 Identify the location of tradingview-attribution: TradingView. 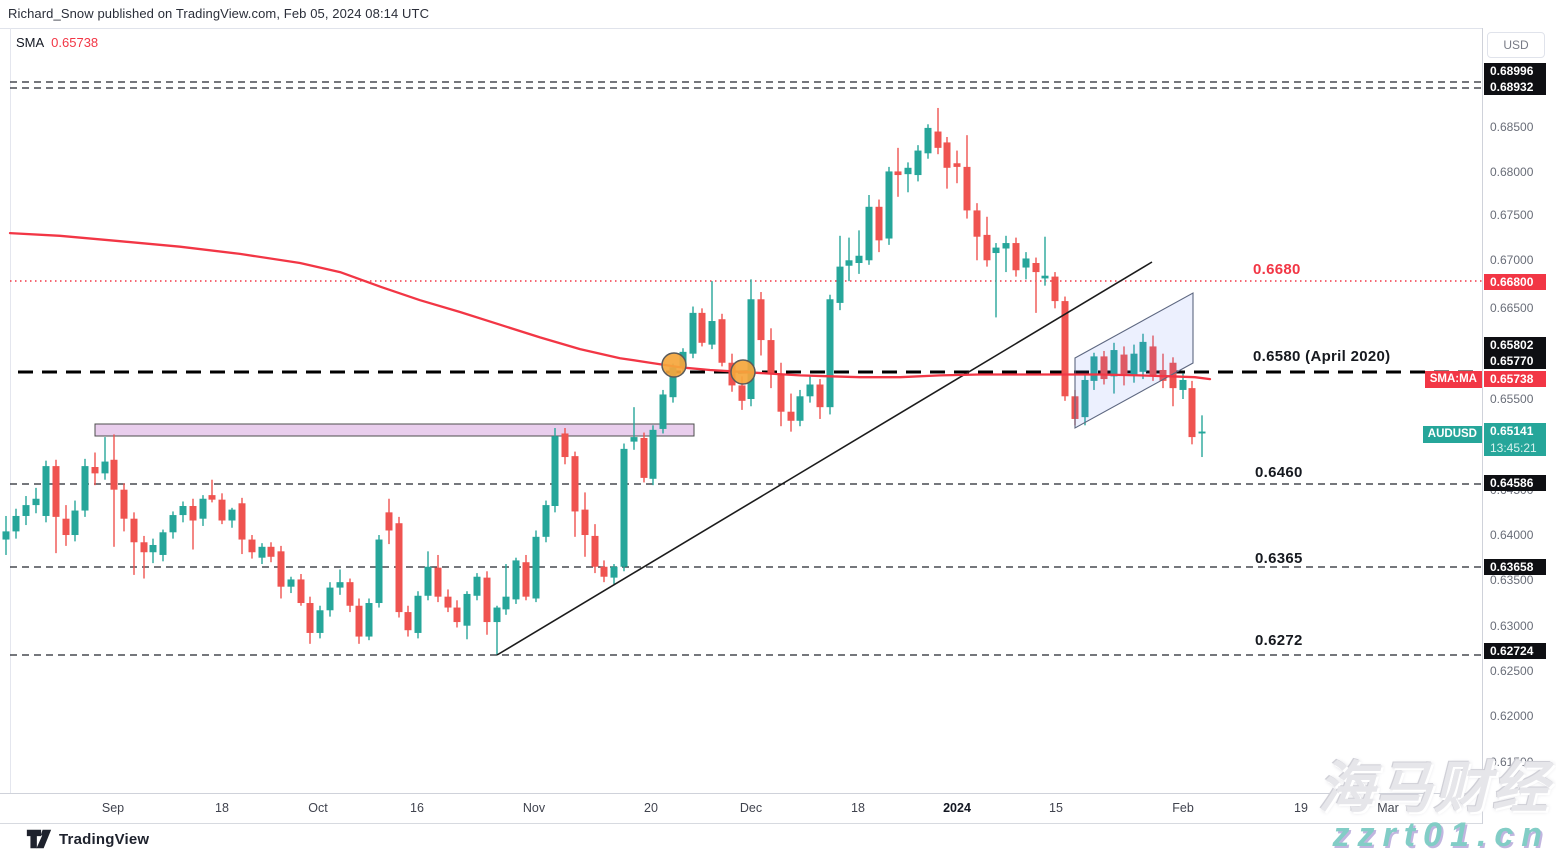
(87, 839).